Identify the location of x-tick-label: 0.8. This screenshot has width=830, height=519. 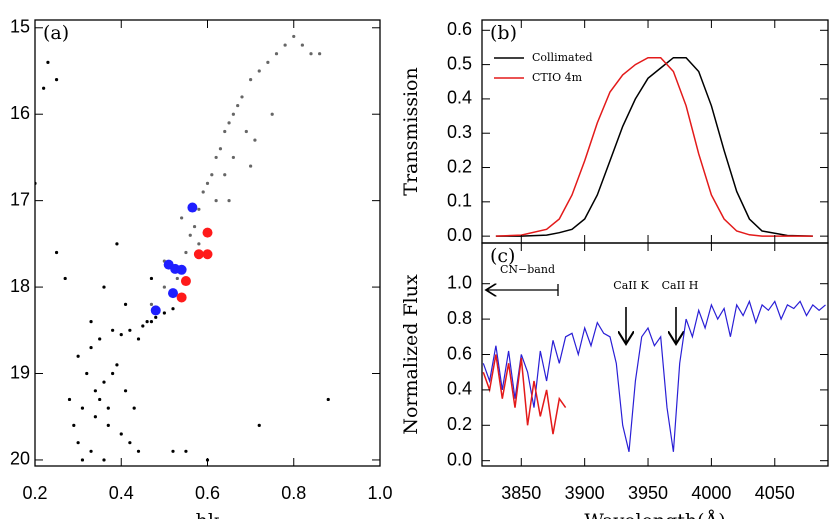
(293, 493).